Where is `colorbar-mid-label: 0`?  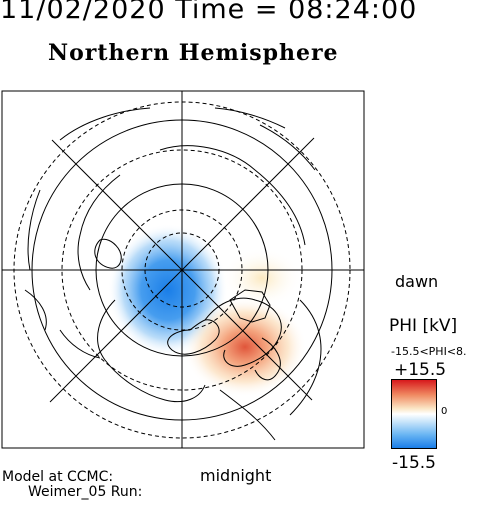
colorbar-mid-label: 0 is located at coordinates (444, 411).